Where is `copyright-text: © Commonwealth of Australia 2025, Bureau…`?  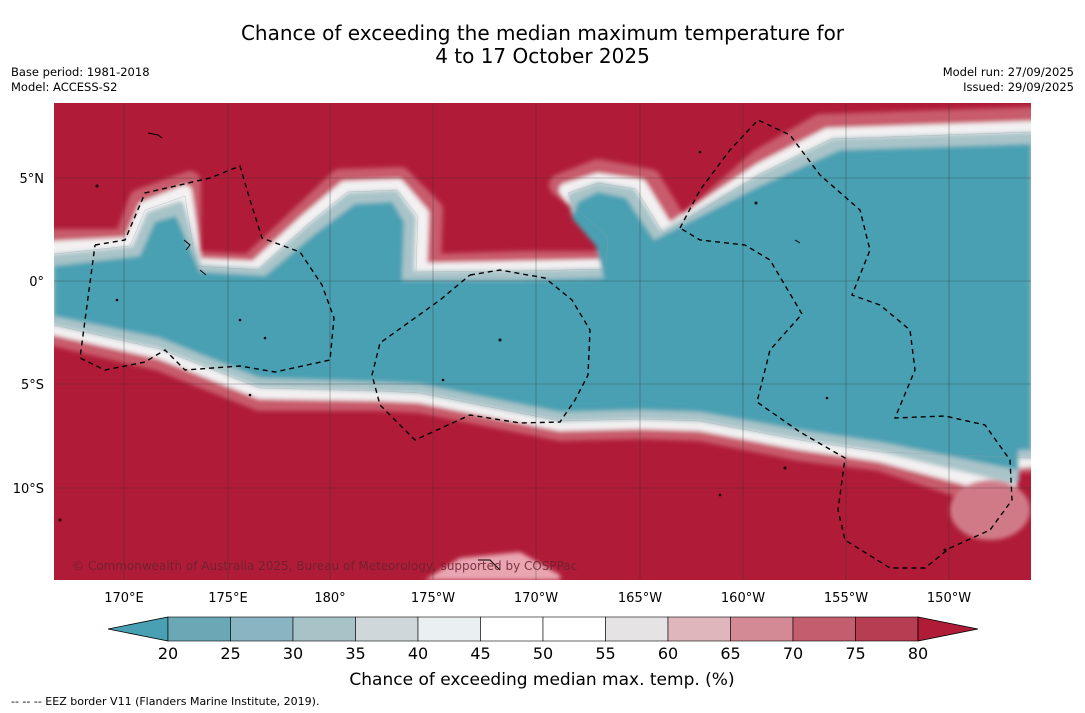 copyright-text: © Commonwealth of Australia 2025, Bureau… is located at coordinates (324, 566).